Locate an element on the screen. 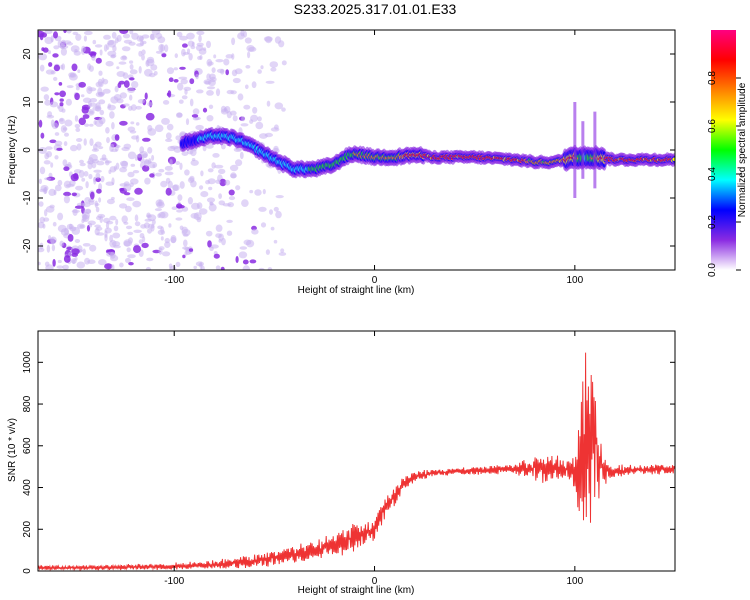  colorbar-label: Normalized spectral amplitude is located at coordinates (742, 149).